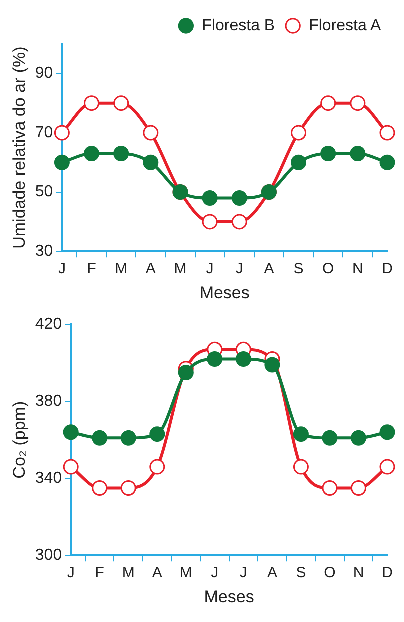 This screenshot has height=622, width=404. Describe the element at coordinates (48, 325) in the screenshot. I see `y-tick-label: 420` at that location.